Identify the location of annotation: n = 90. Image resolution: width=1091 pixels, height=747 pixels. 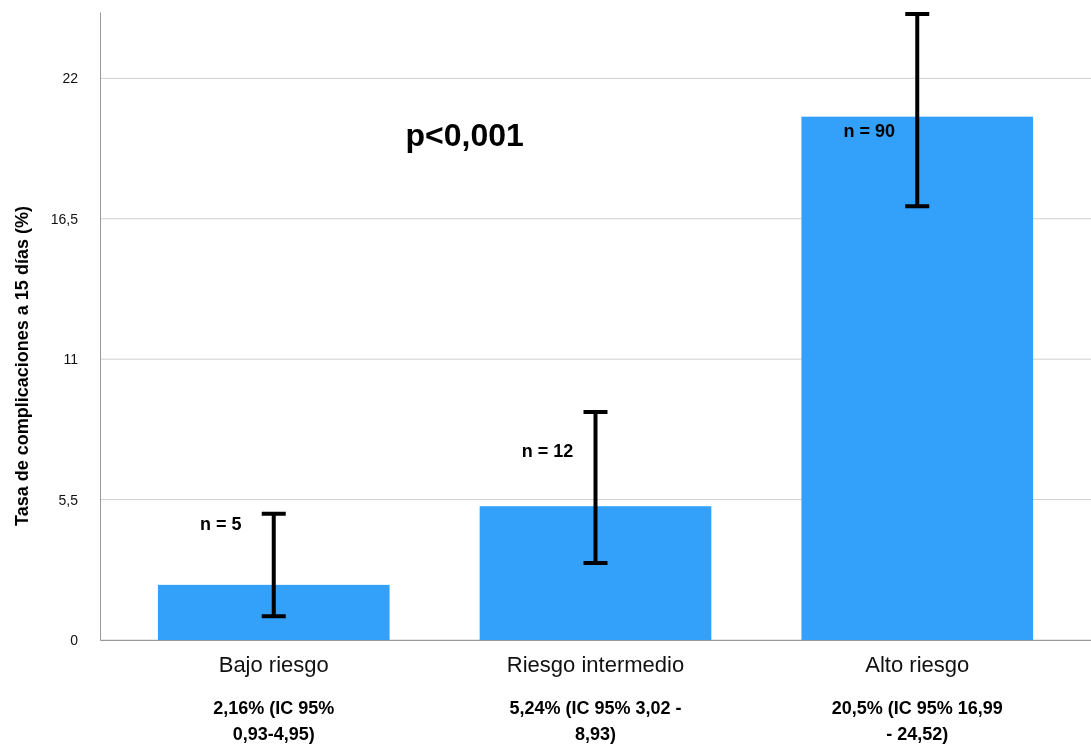
(869, 130).